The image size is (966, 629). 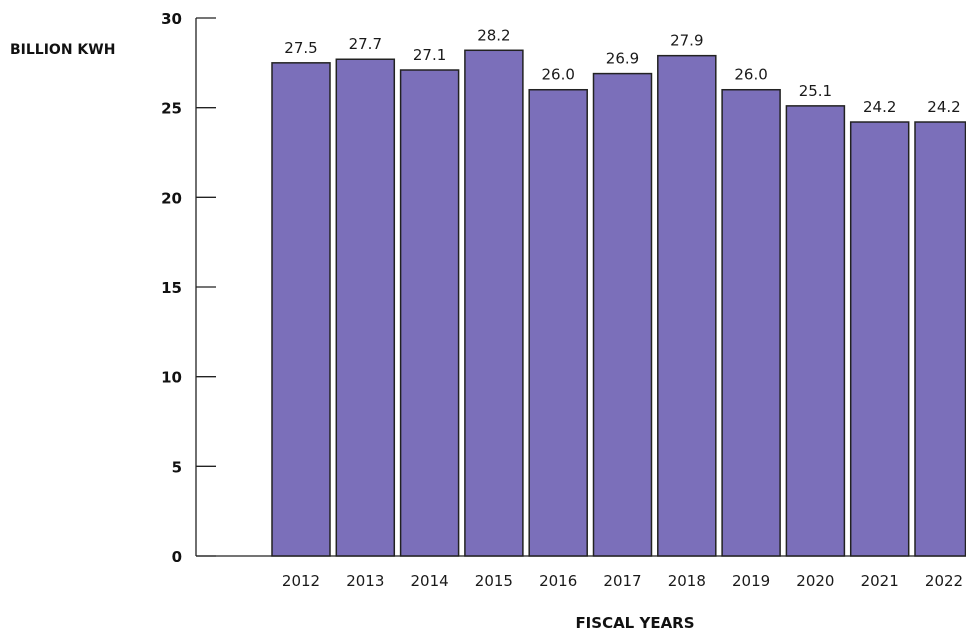 What do you see at coordinates (365, 581) in the screenshot?
I see `x-tick-label: 2013` at bounding box center [365, 581].